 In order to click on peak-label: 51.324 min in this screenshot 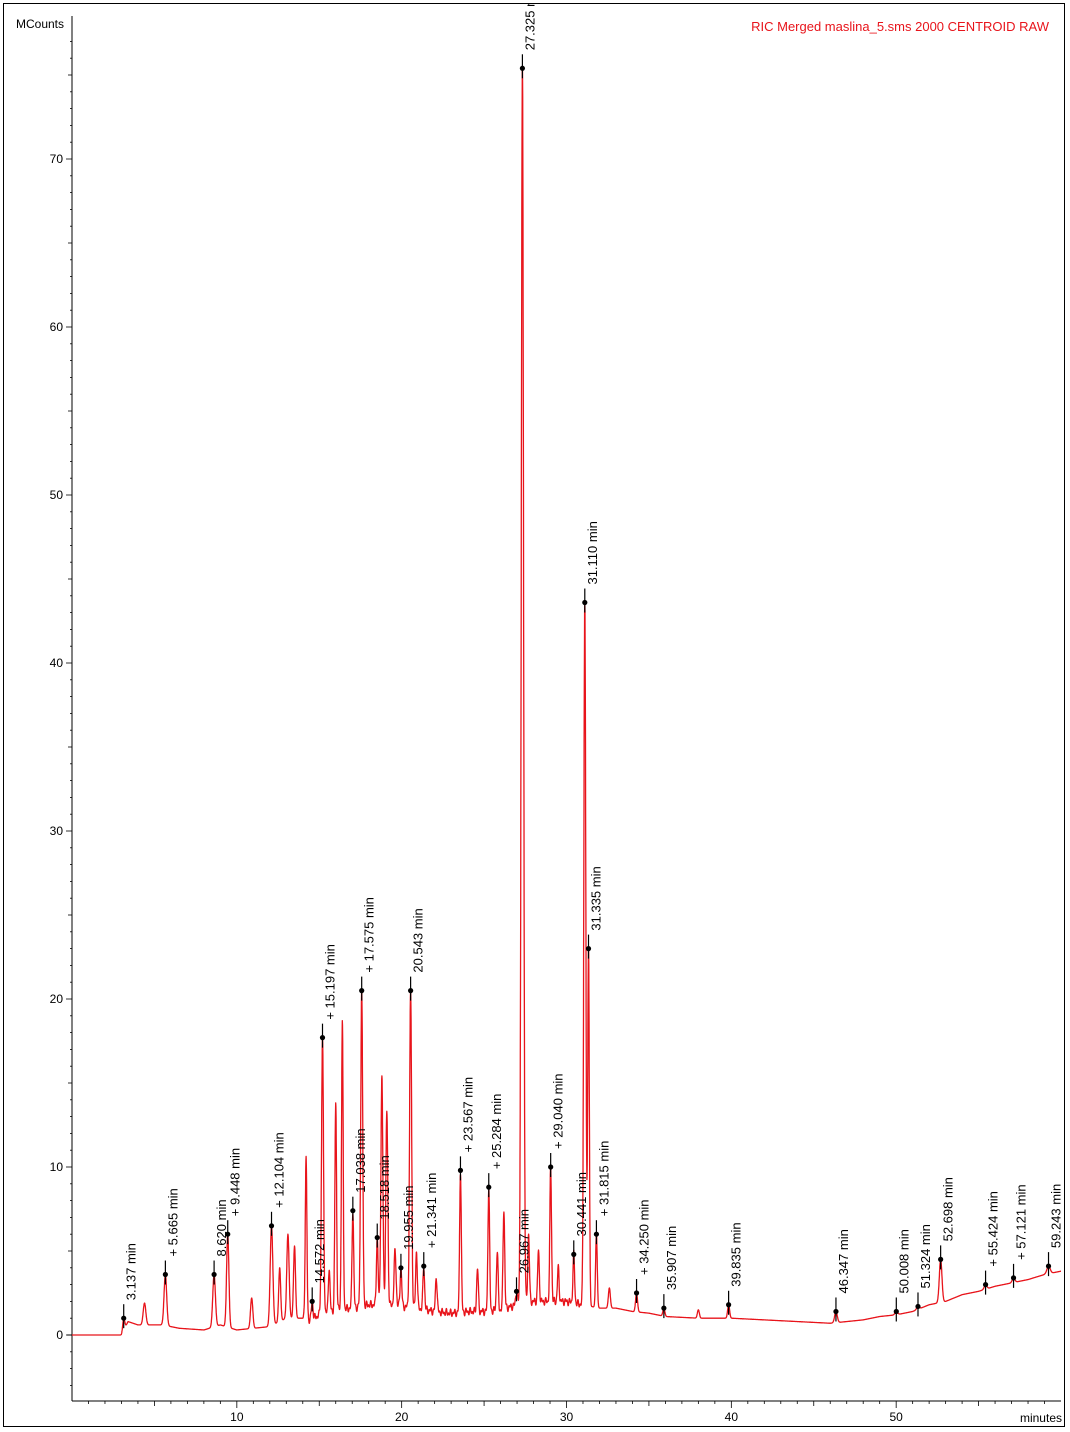, I will do `click(925, 1256)`.